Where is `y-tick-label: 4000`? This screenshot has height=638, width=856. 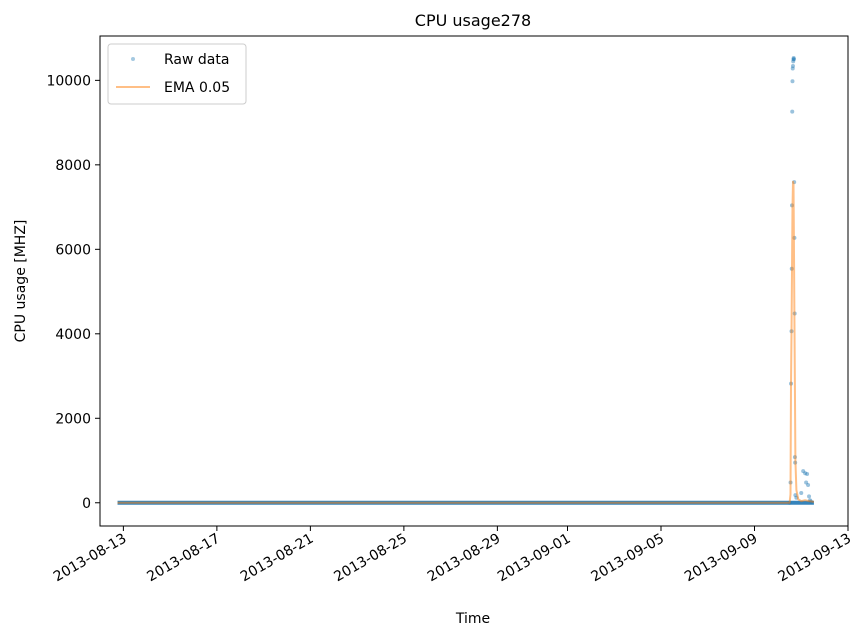
y-tick-label: 4000 is located at coordinates (73, 335).